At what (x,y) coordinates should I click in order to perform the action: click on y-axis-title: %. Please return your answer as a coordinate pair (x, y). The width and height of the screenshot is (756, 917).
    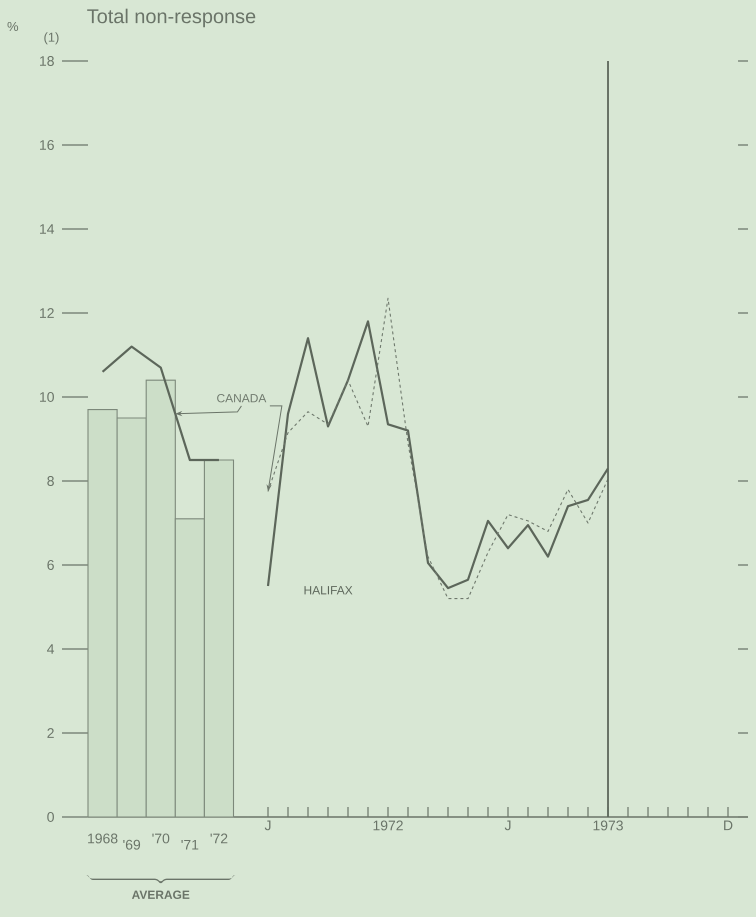
    Looking at the image, I should click on (13, 27).